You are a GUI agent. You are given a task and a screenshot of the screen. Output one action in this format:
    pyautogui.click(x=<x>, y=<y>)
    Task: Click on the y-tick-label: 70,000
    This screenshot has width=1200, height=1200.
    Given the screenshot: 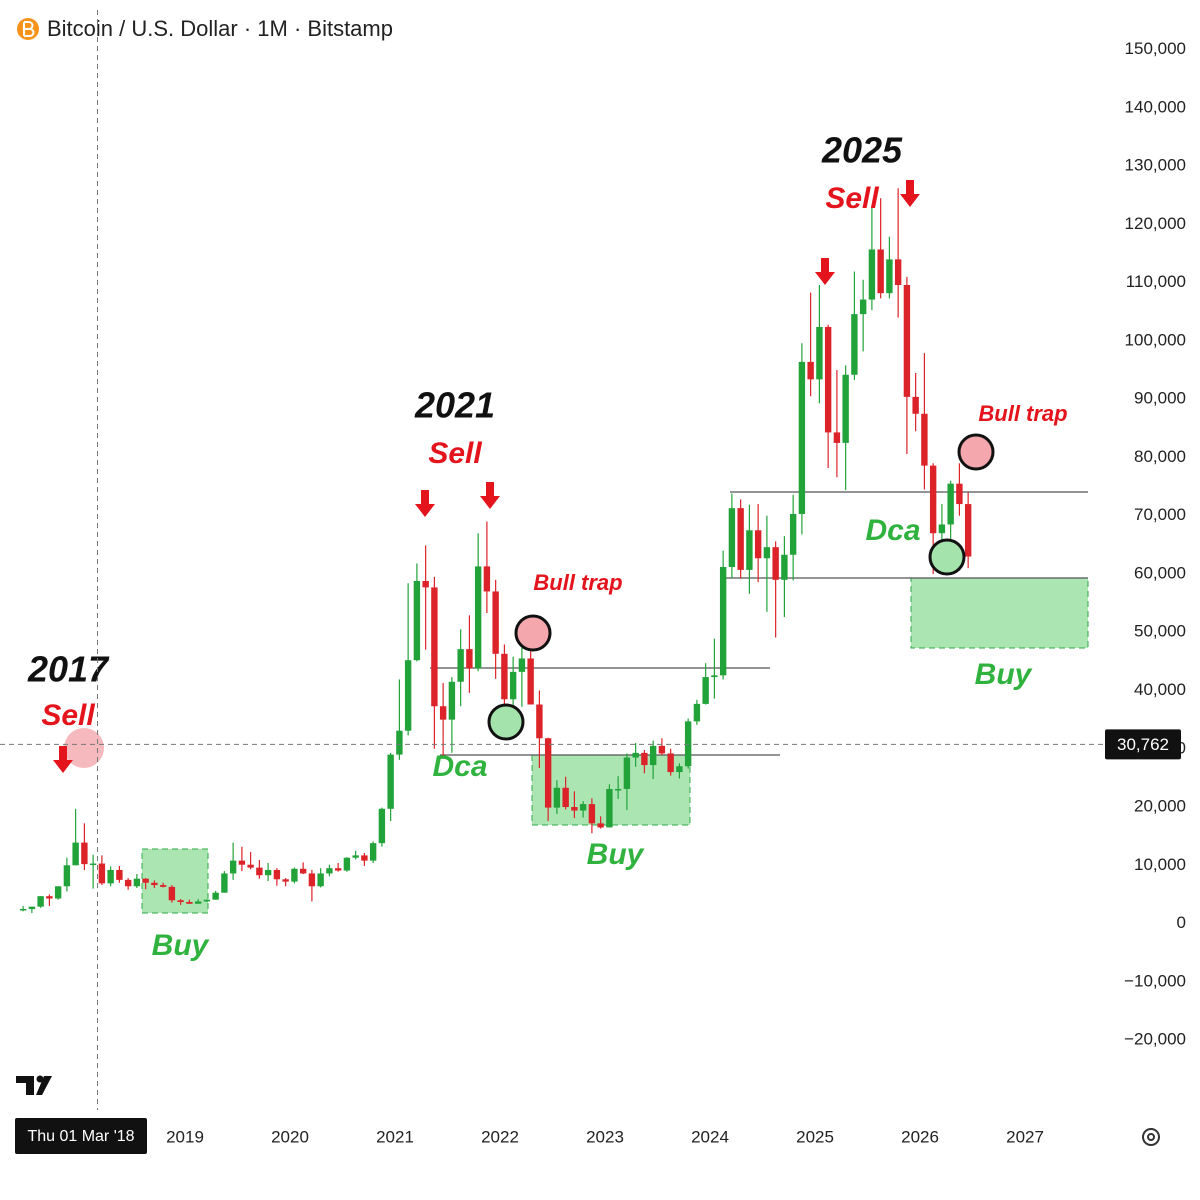 What is the action you would take?
    pyautogui.click(x=1160, y=514)
    